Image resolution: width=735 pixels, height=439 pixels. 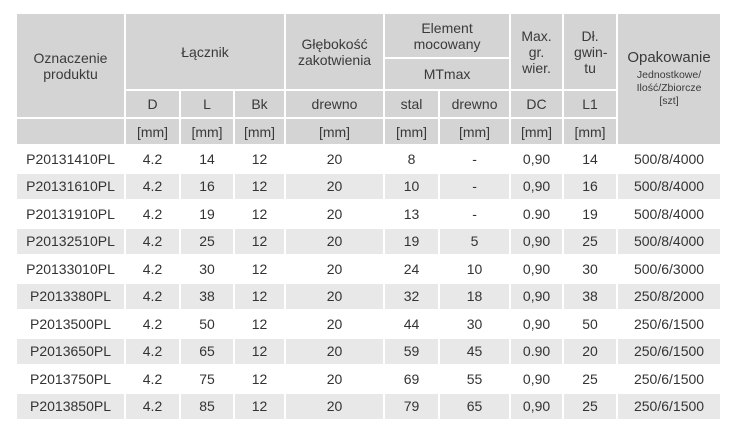 What do you see at coordinates (70, 186) in the screenshot?
I see `cell-product-code: P20131610PL` at bounding box center [70, 186].